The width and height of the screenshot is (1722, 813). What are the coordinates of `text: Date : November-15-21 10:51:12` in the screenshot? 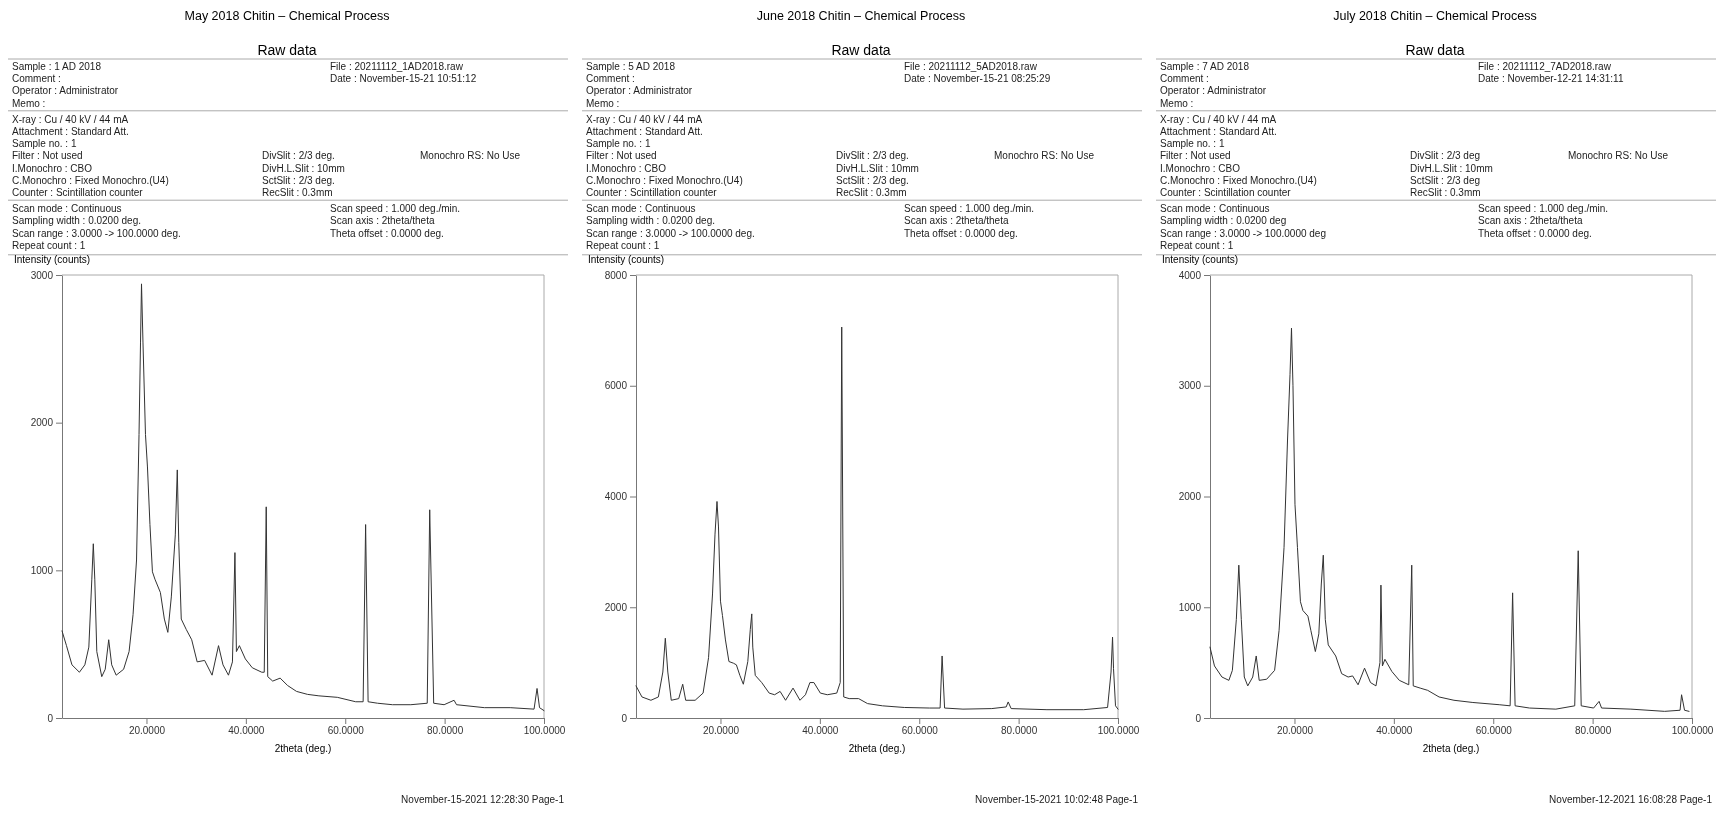 It's located at (403, 79).